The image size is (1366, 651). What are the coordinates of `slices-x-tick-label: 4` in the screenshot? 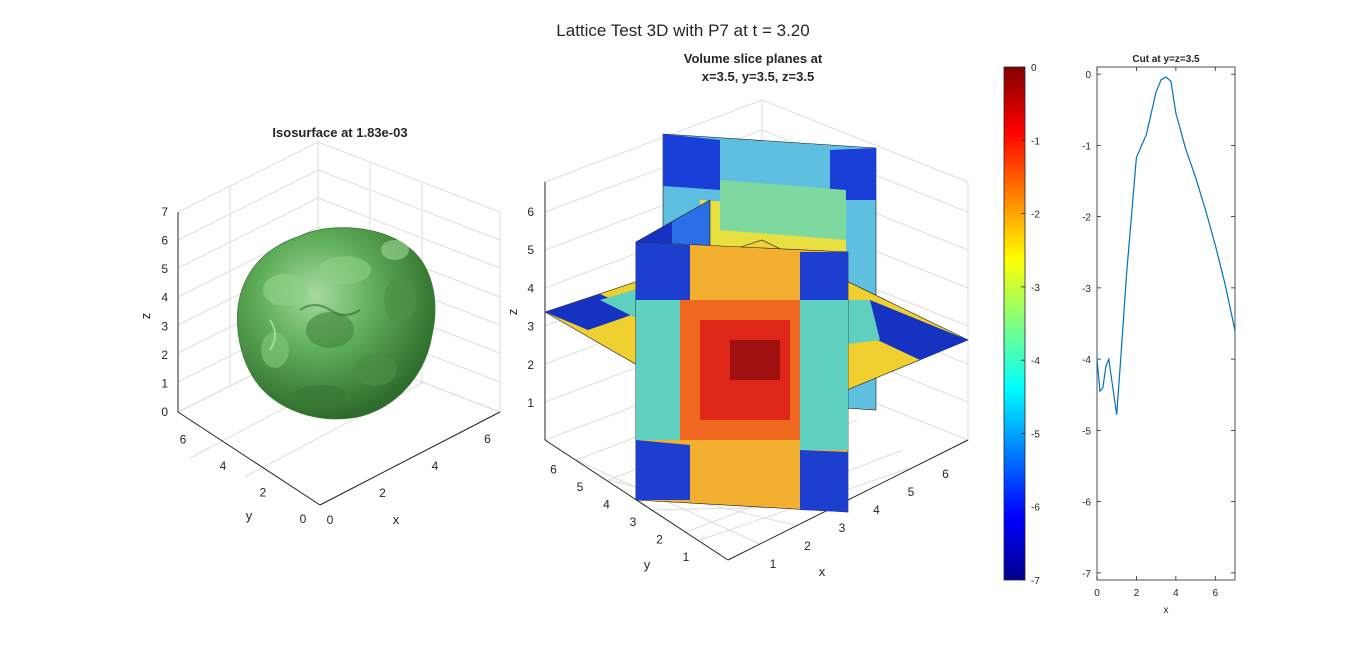 It's located at (876, 510).